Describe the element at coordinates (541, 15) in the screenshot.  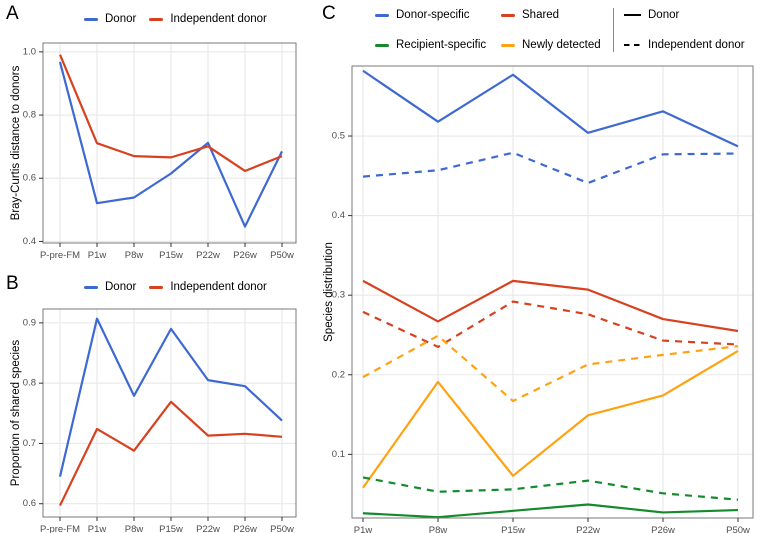
I see `legend-label-shared: Shared` at that location.